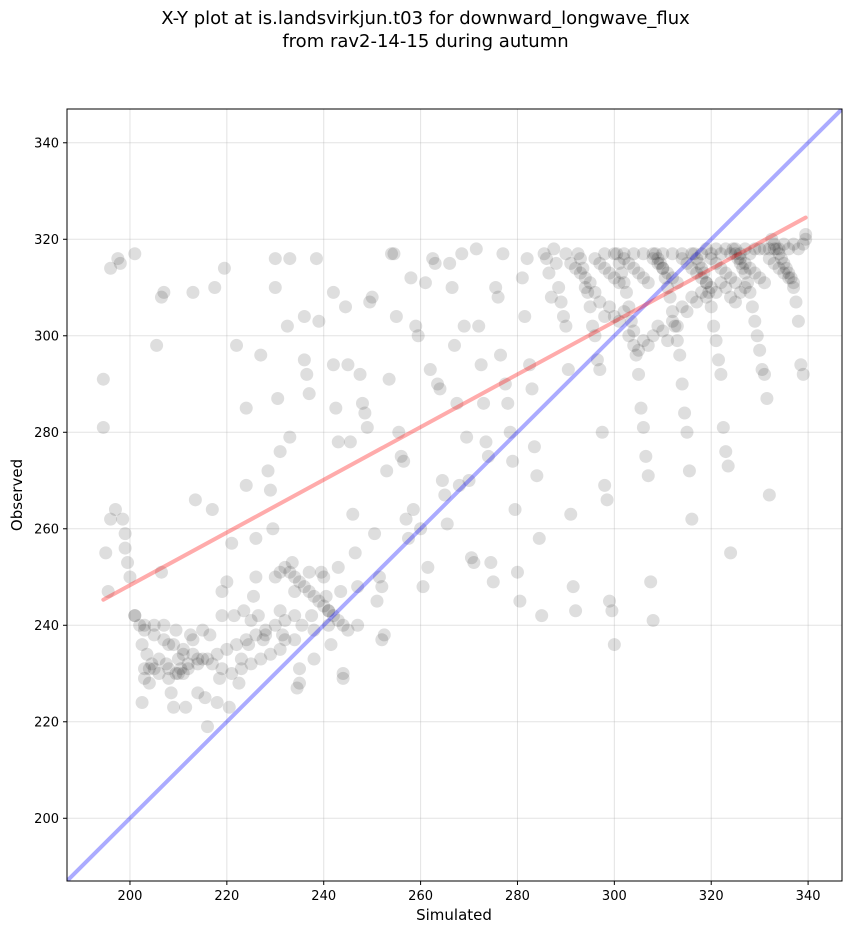 This screenshot has height=934, width=851. What do you see at coordinates (130, 896) in the screenshot?
I see `x-tick-label: 200` at bounding box center [130, 896].